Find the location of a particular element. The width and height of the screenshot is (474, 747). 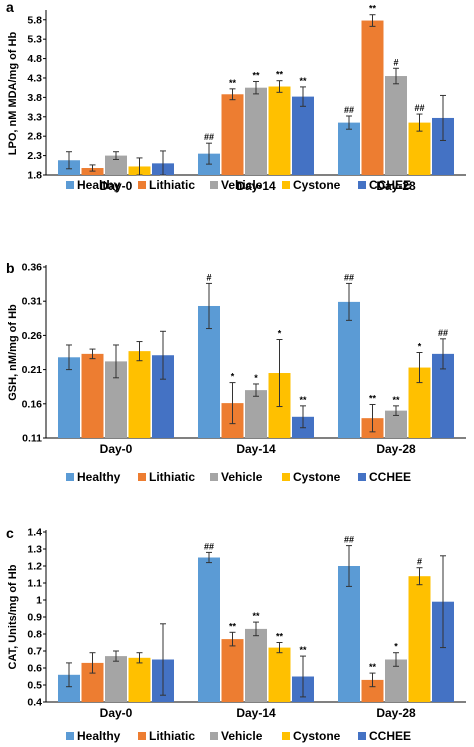

y-tick-label: 1.8 is located at coordinates (34, 176).